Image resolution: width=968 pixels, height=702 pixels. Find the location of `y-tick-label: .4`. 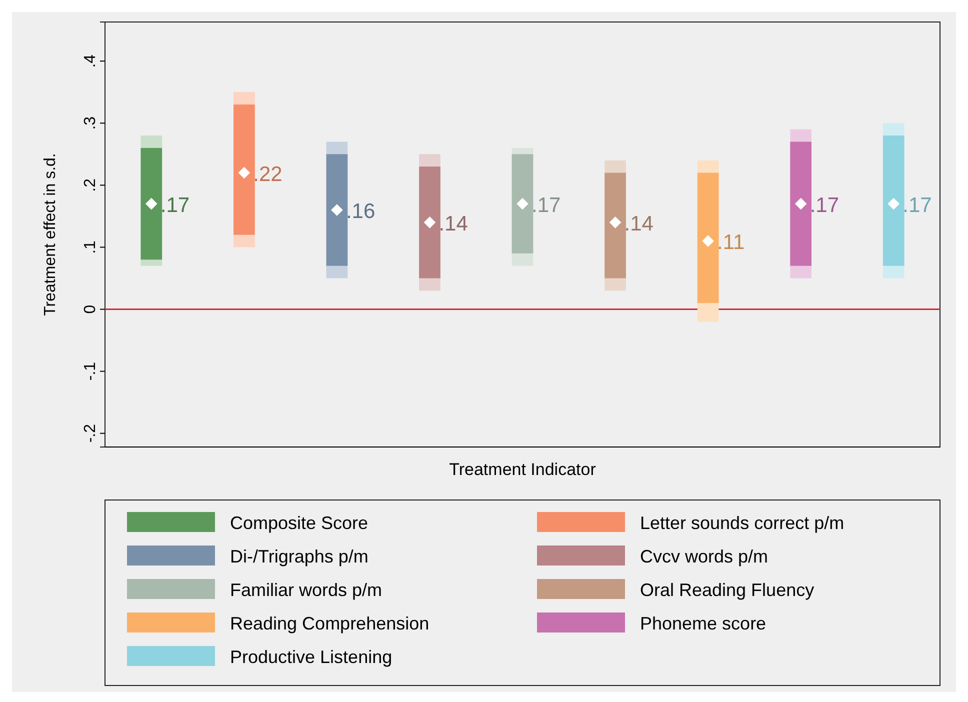

y-tick-label: .4 is located at coordinates (90, 61).